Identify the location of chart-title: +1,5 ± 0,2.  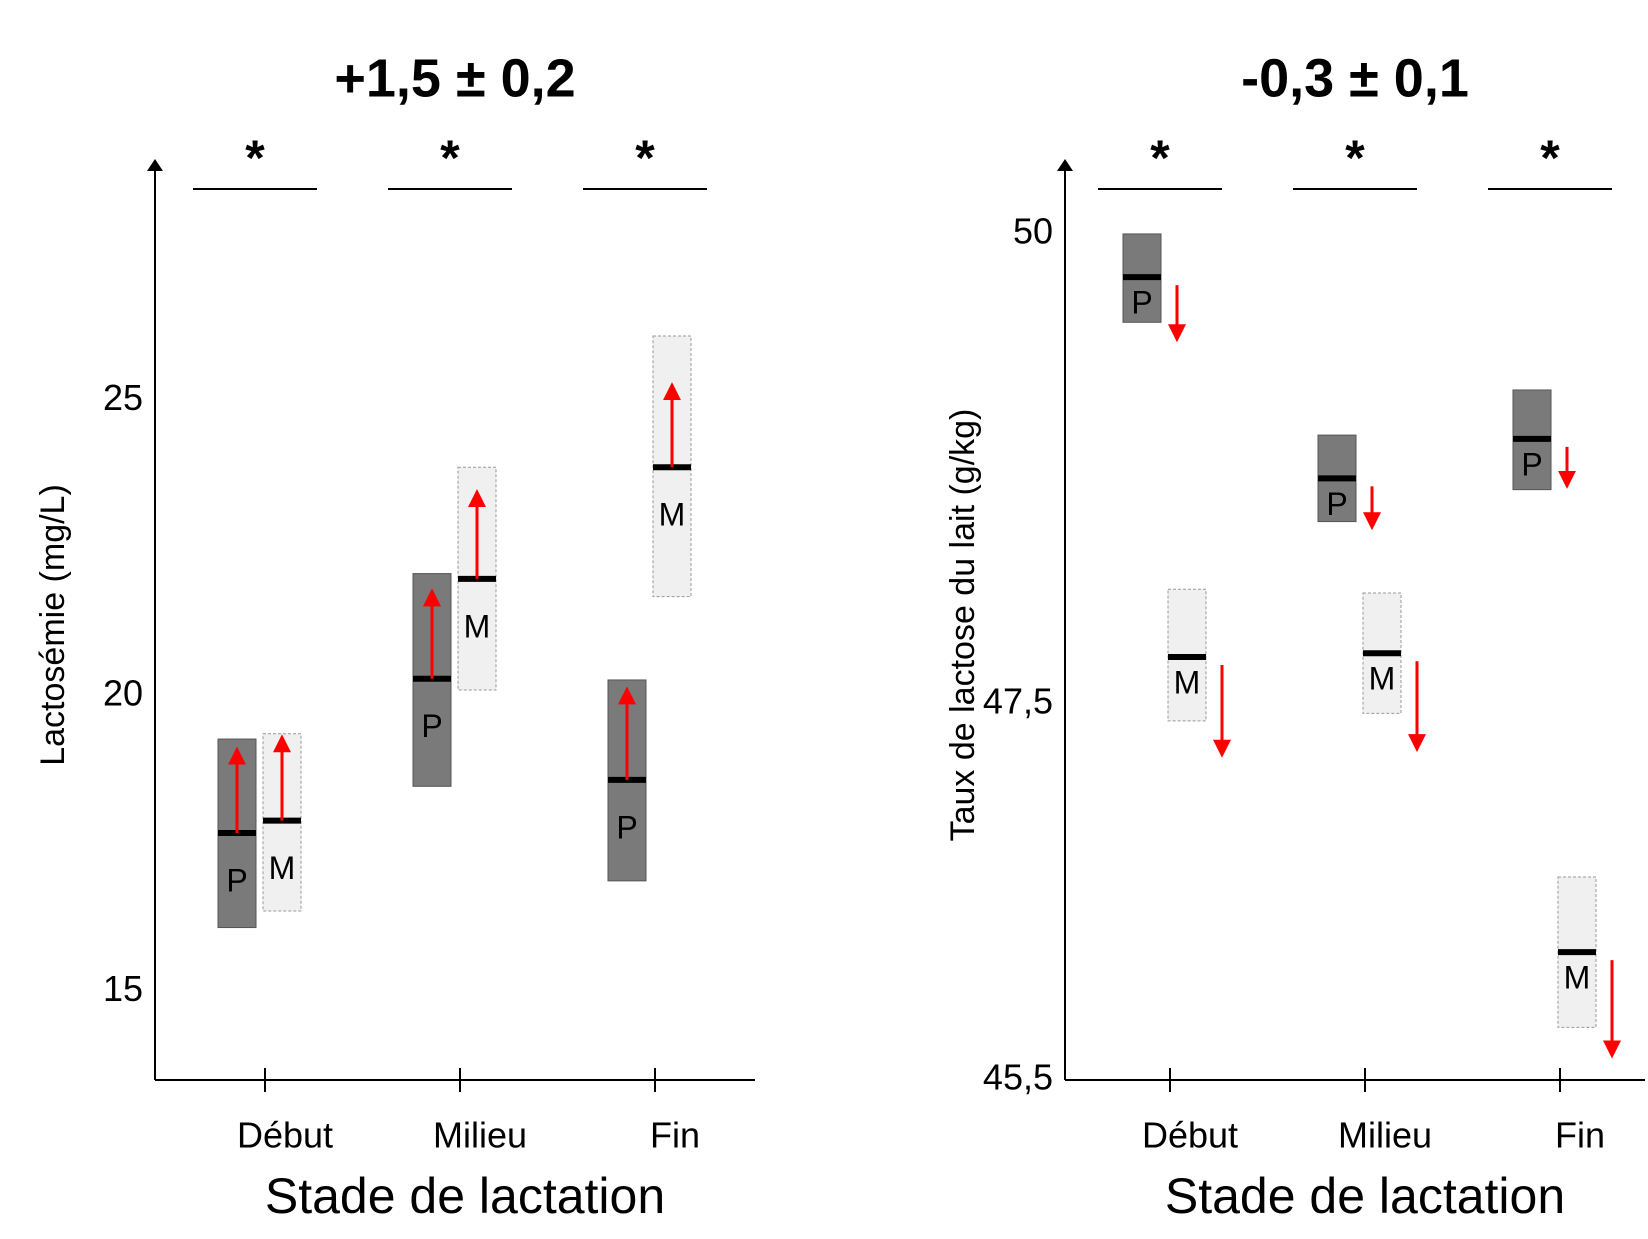
(454, 78).